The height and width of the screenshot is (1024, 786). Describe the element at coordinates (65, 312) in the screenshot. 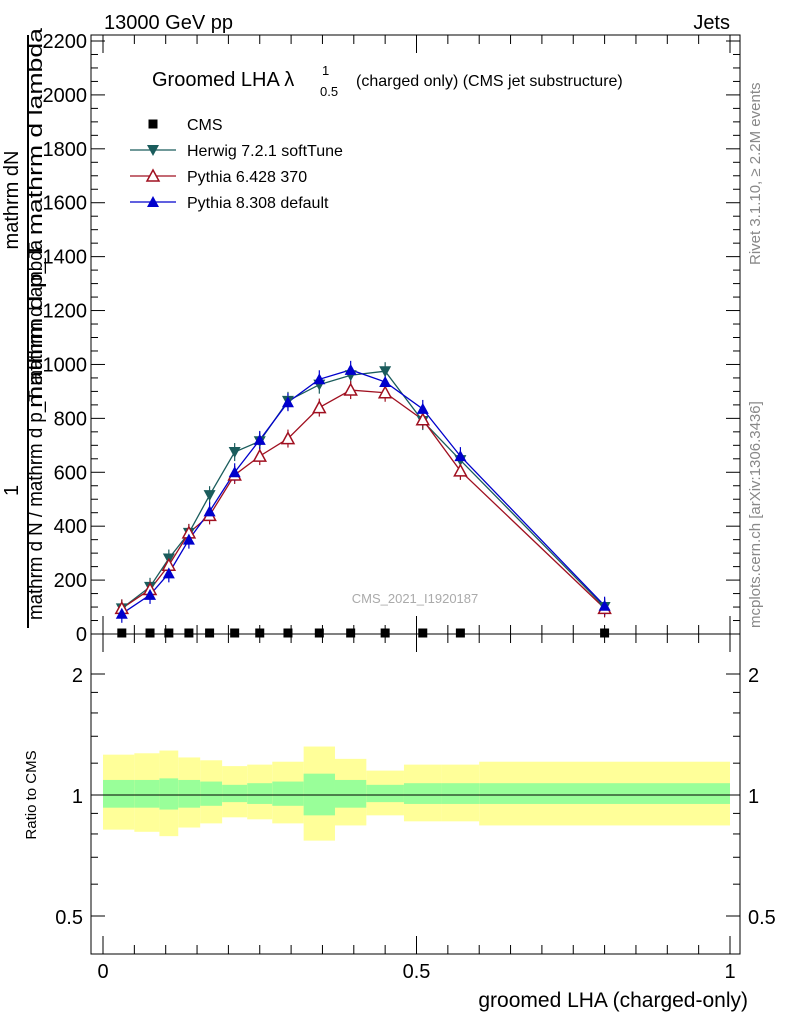

I see `y-tick-label: 1200` at that location.